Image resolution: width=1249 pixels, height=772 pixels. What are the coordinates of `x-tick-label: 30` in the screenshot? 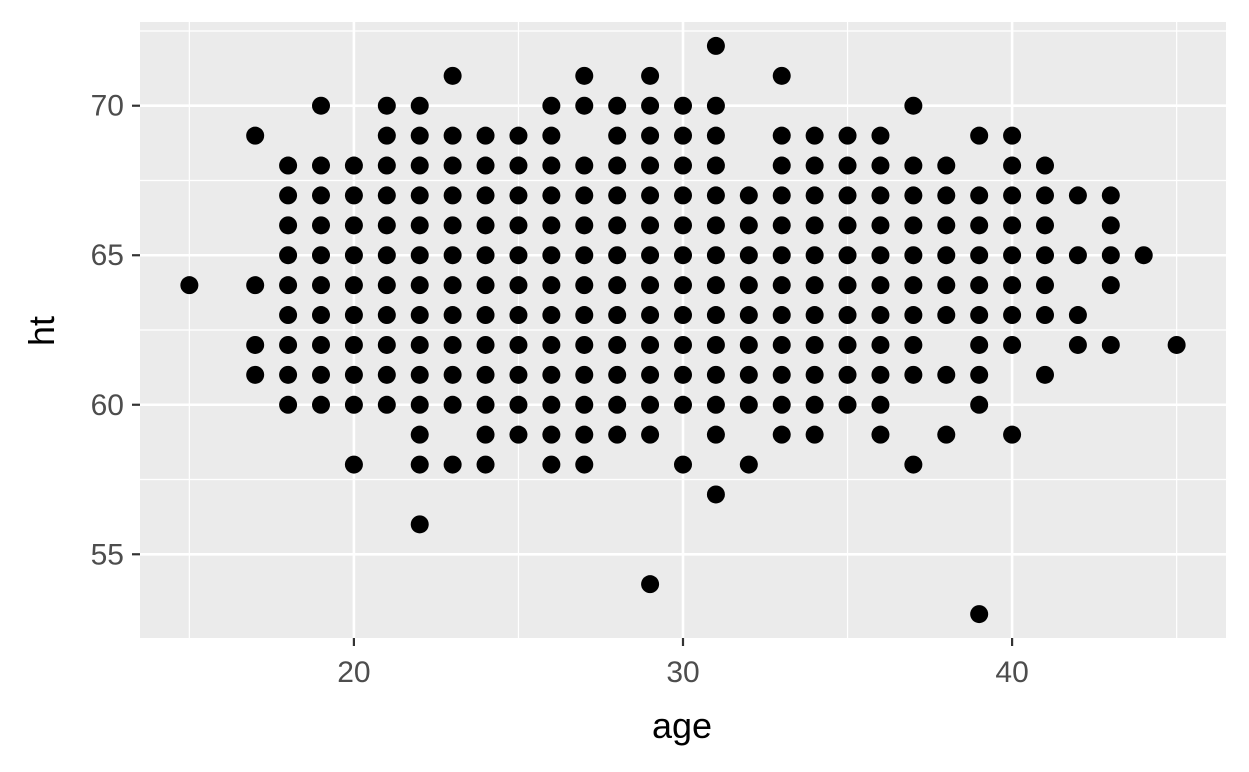 It's located at (682, 672).